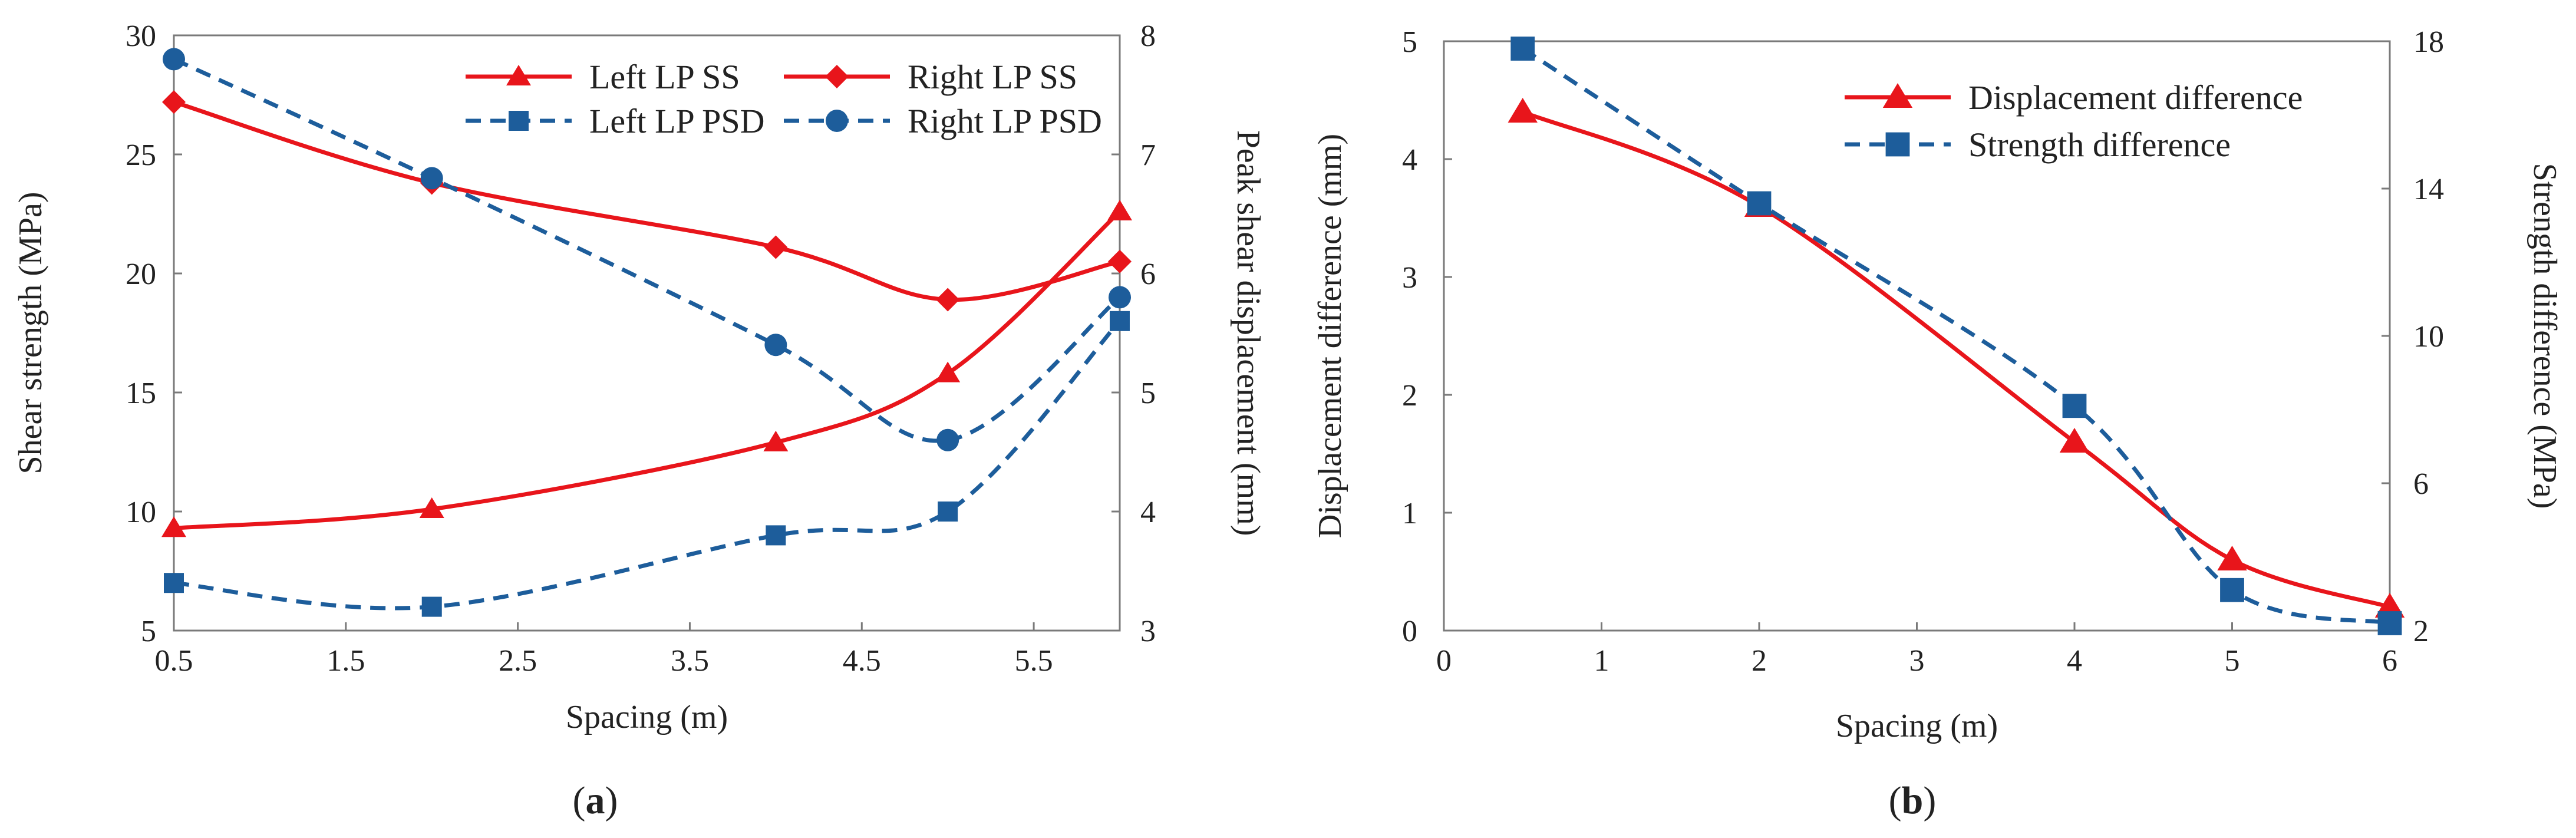 This screenshot has width=2576, height=838. What do you see at coordinates (2390, 661) in the screenshot?
I see `x-tick-label: 6` at bounding box center [2390, 661].